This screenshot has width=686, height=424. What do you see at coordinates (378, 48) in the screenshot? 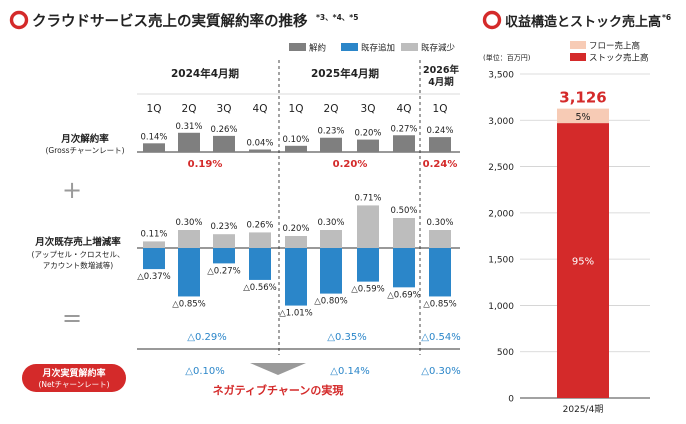
I see `legend-label-existing-add: 既存追加` at bounding box center [378, 48].